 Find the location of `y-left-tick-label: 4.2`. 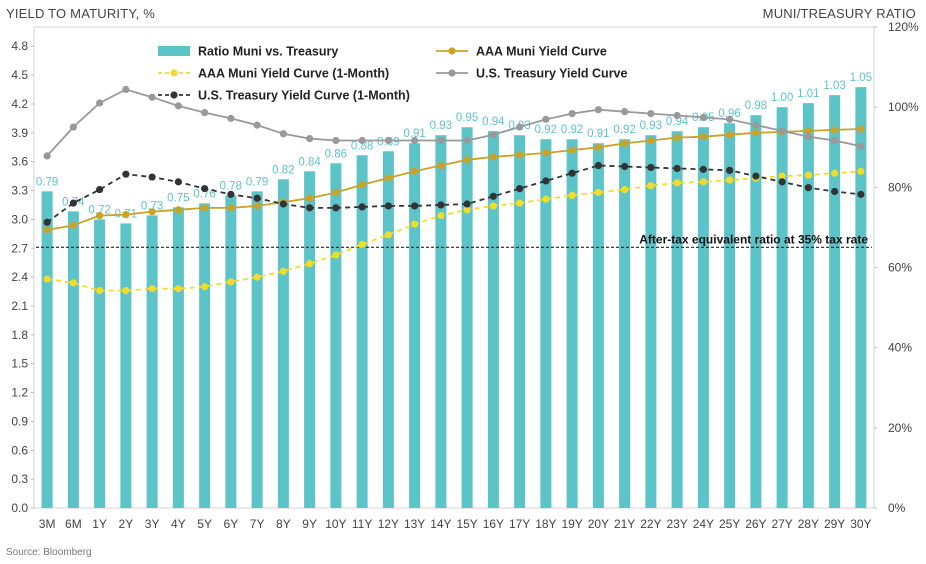

y-left-tick-label: 4.2 is located at coordinates (19, 104).